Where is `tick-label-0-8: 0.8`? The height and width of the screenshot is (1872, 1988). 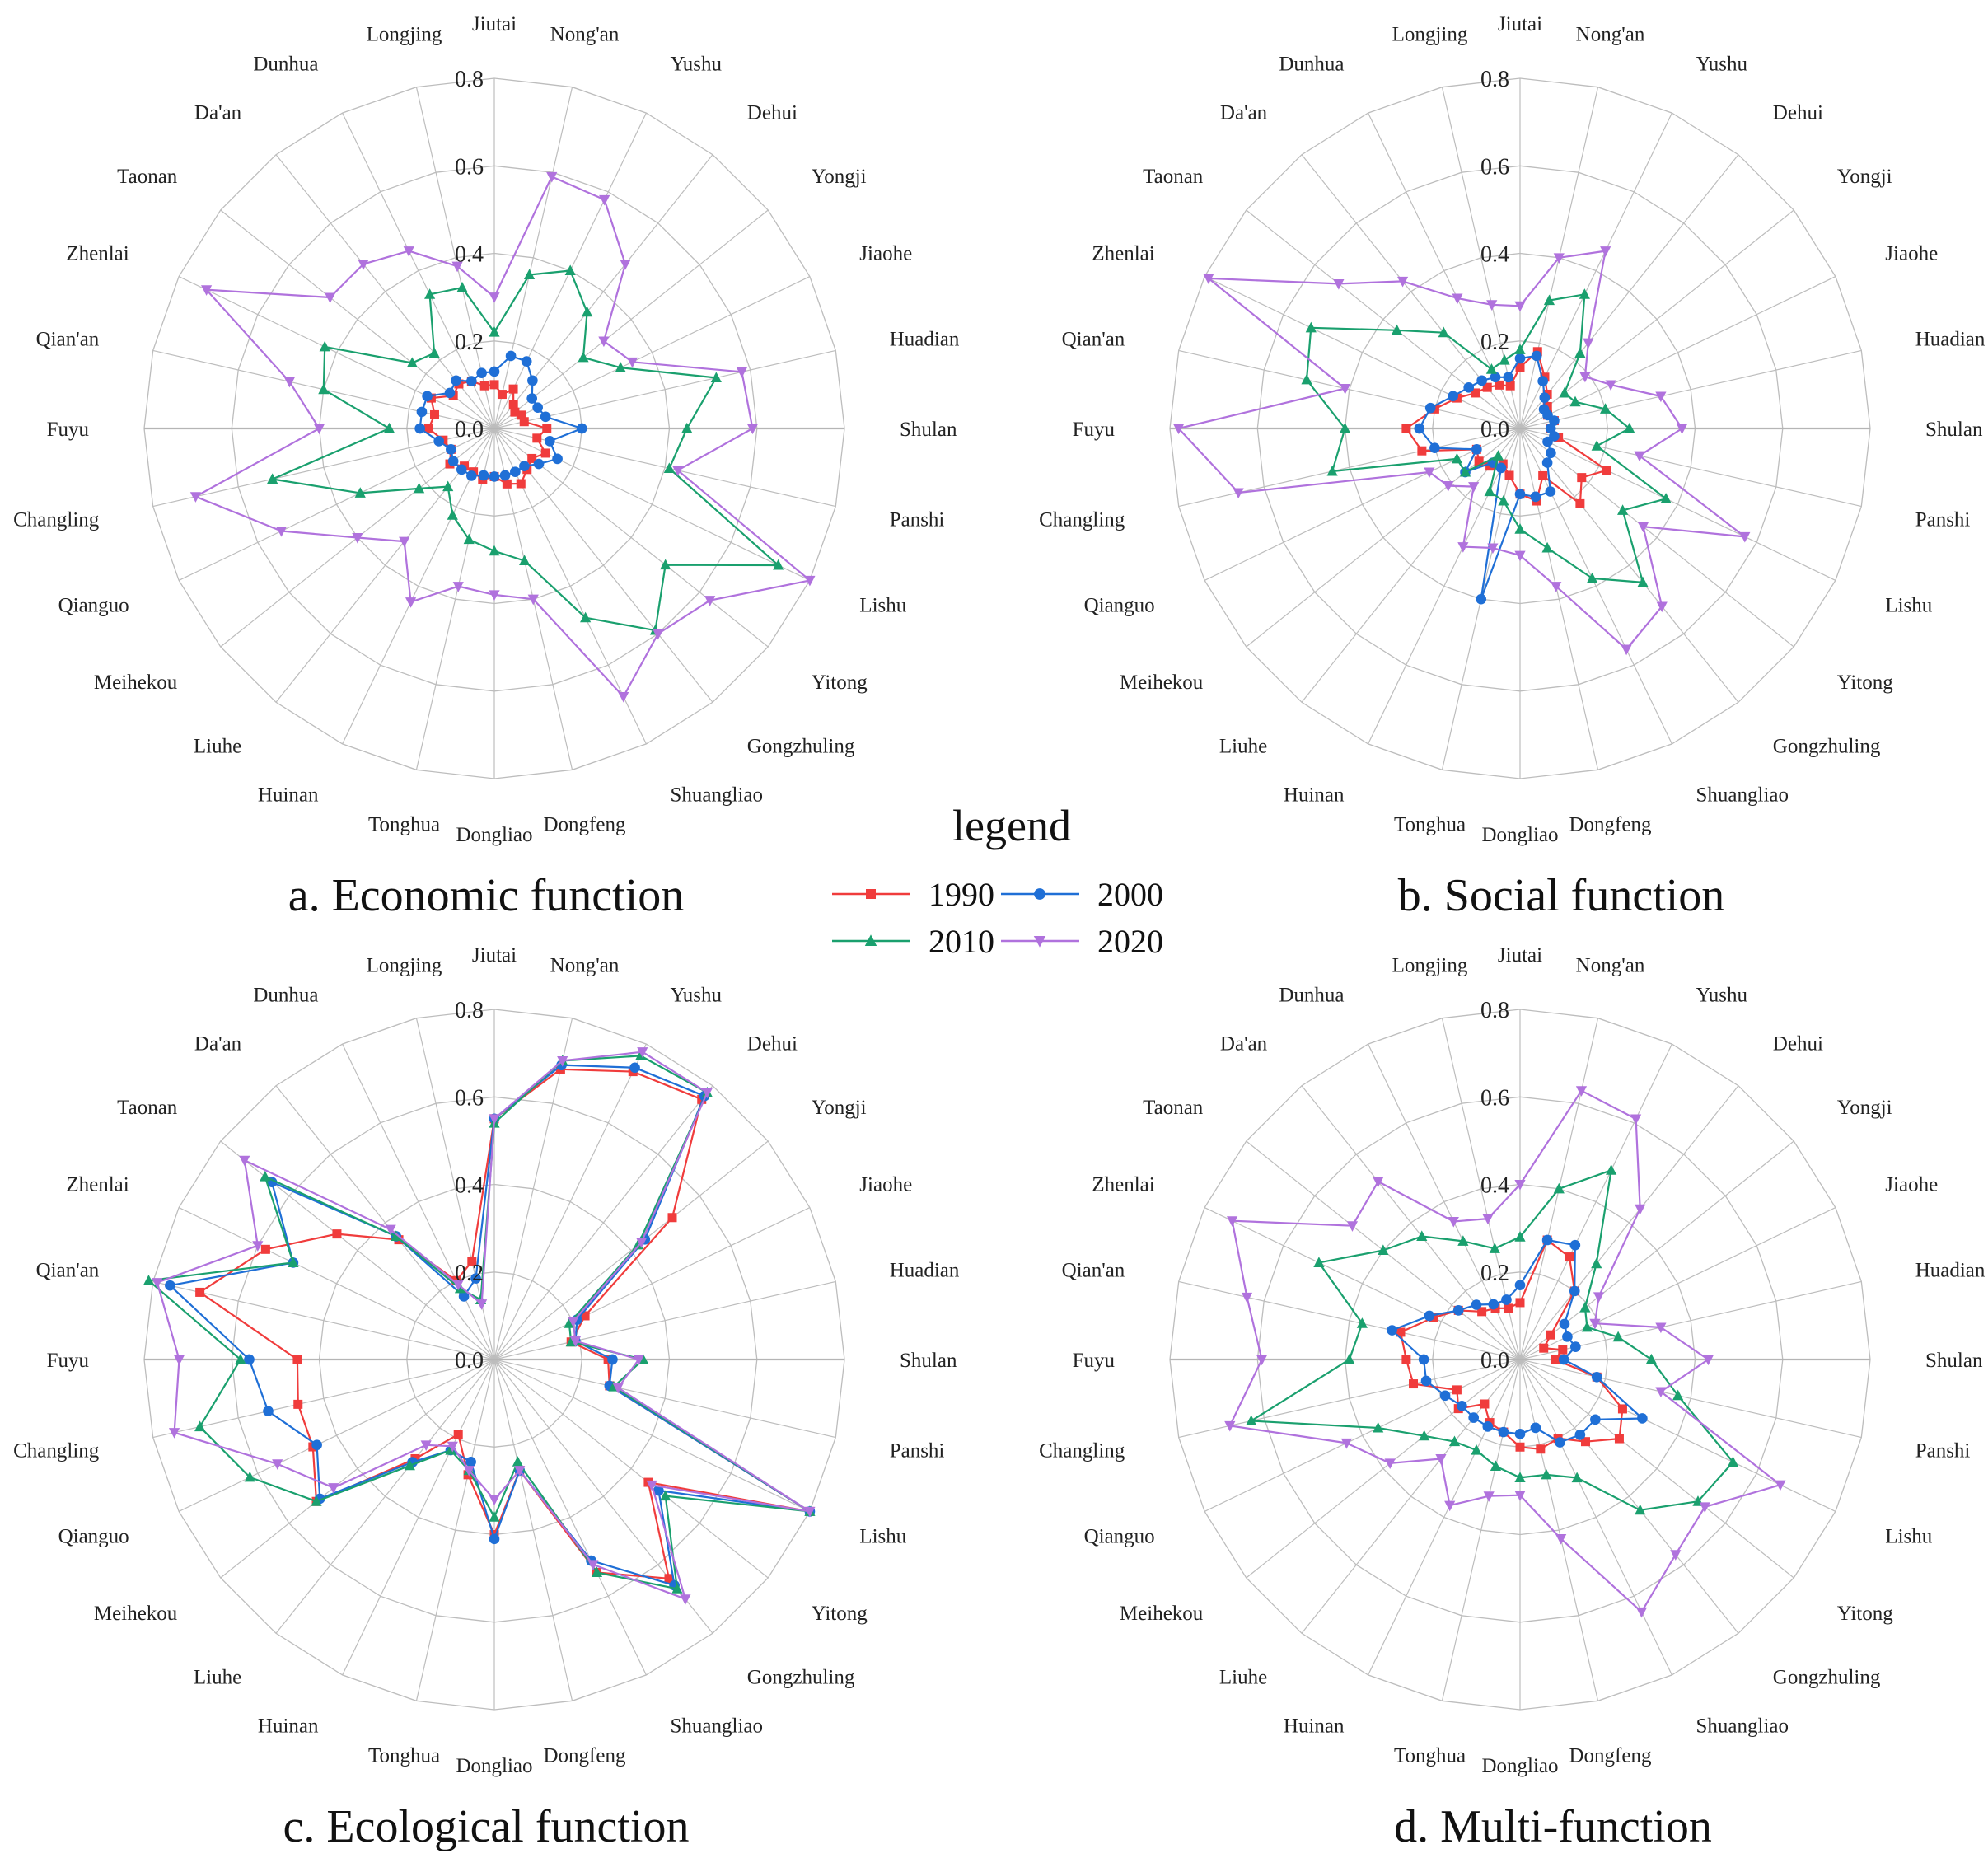
tick-label-0-8: 0.8 is located at coordinates (469, 1010).